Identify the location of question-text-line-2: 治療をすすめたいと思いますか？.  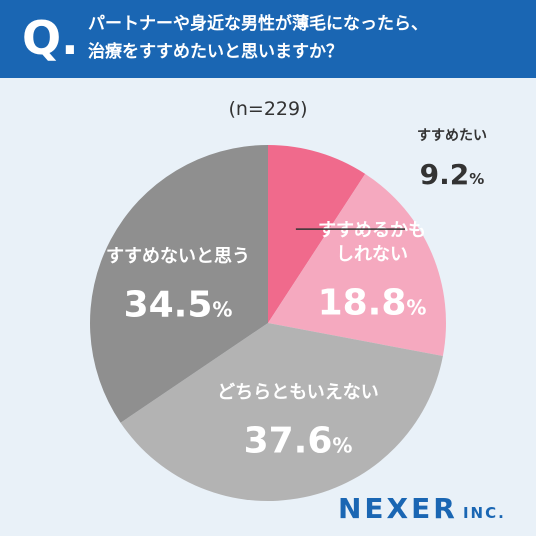
(215, 52).